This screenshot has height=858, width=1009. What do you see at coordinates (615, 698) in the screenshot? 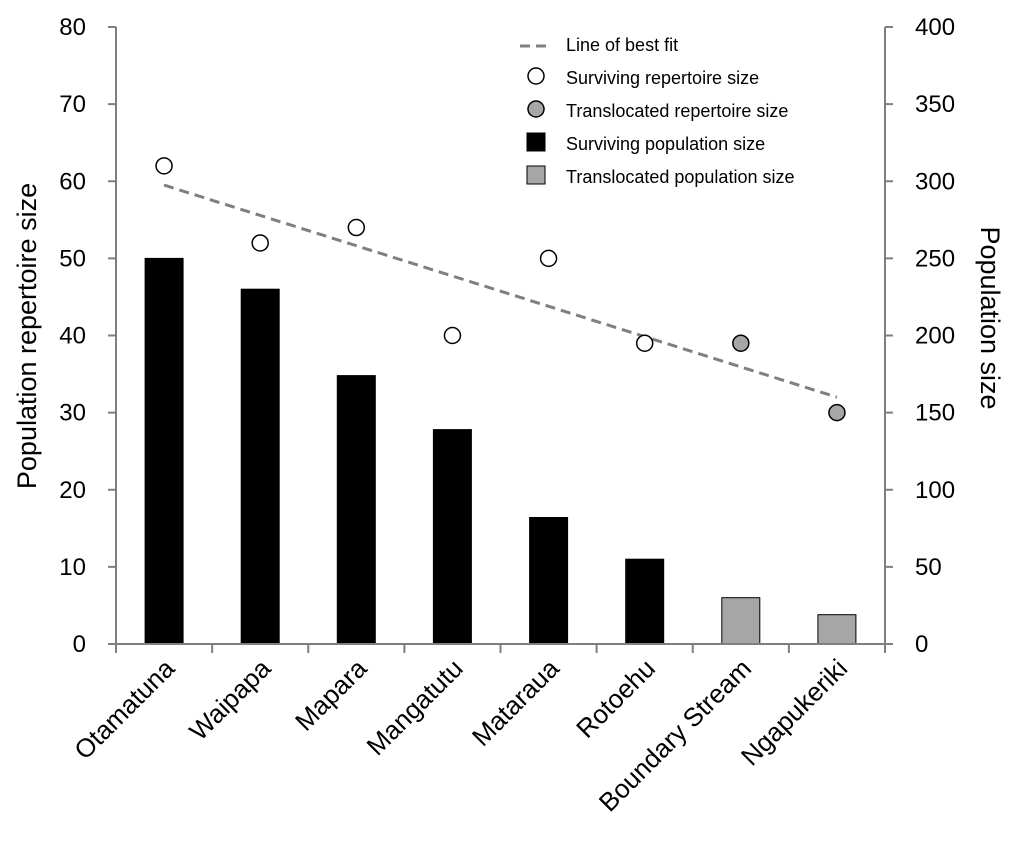
I see `category-label: Rotoehu` at bounding box center [615, 698].